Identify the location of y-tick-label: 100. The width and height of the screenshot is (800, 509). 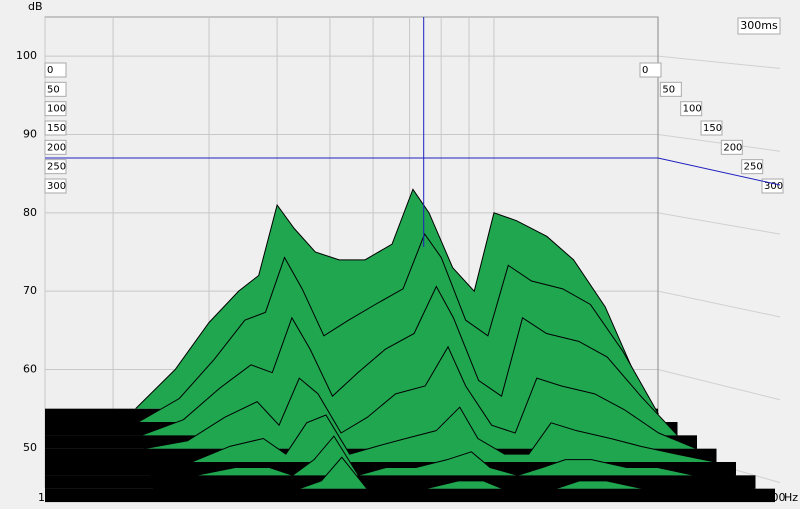
(26, 55).